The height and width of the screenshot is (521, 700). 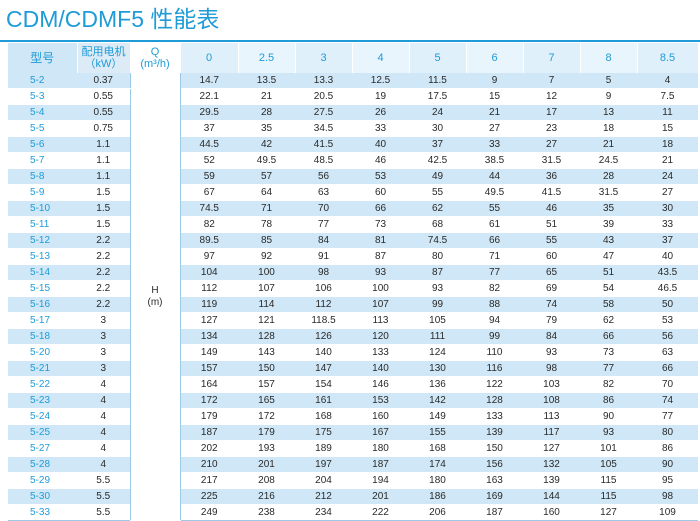 What do you see at coordinates (266, 112) in the screenshot?
I see `head-value-cell: 28` at bounding box center [266, 112].